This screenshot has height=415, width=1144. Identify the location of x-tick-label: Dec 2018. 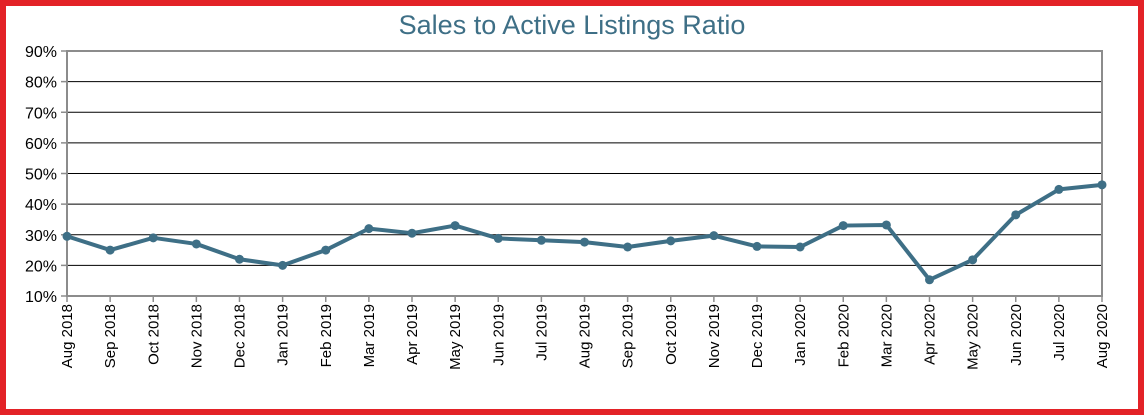
(240, 336).